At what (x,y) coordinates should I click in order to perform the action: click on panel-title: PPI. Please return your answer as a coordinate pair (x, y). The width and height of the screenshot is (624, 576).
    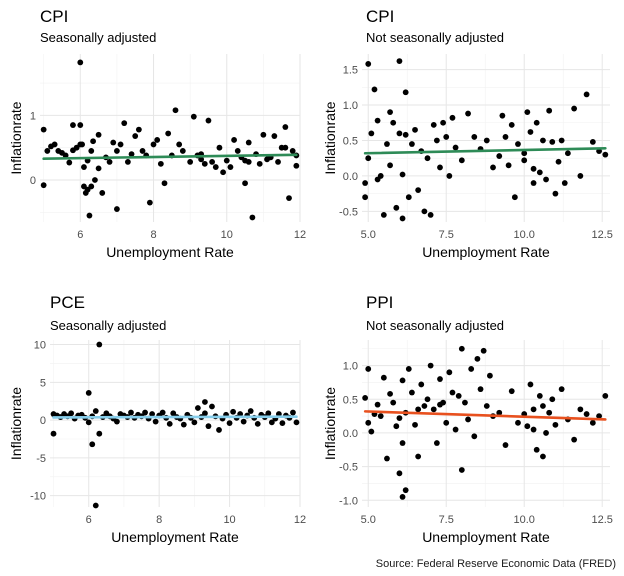
    Looking at the image, I should click on (379, 302).